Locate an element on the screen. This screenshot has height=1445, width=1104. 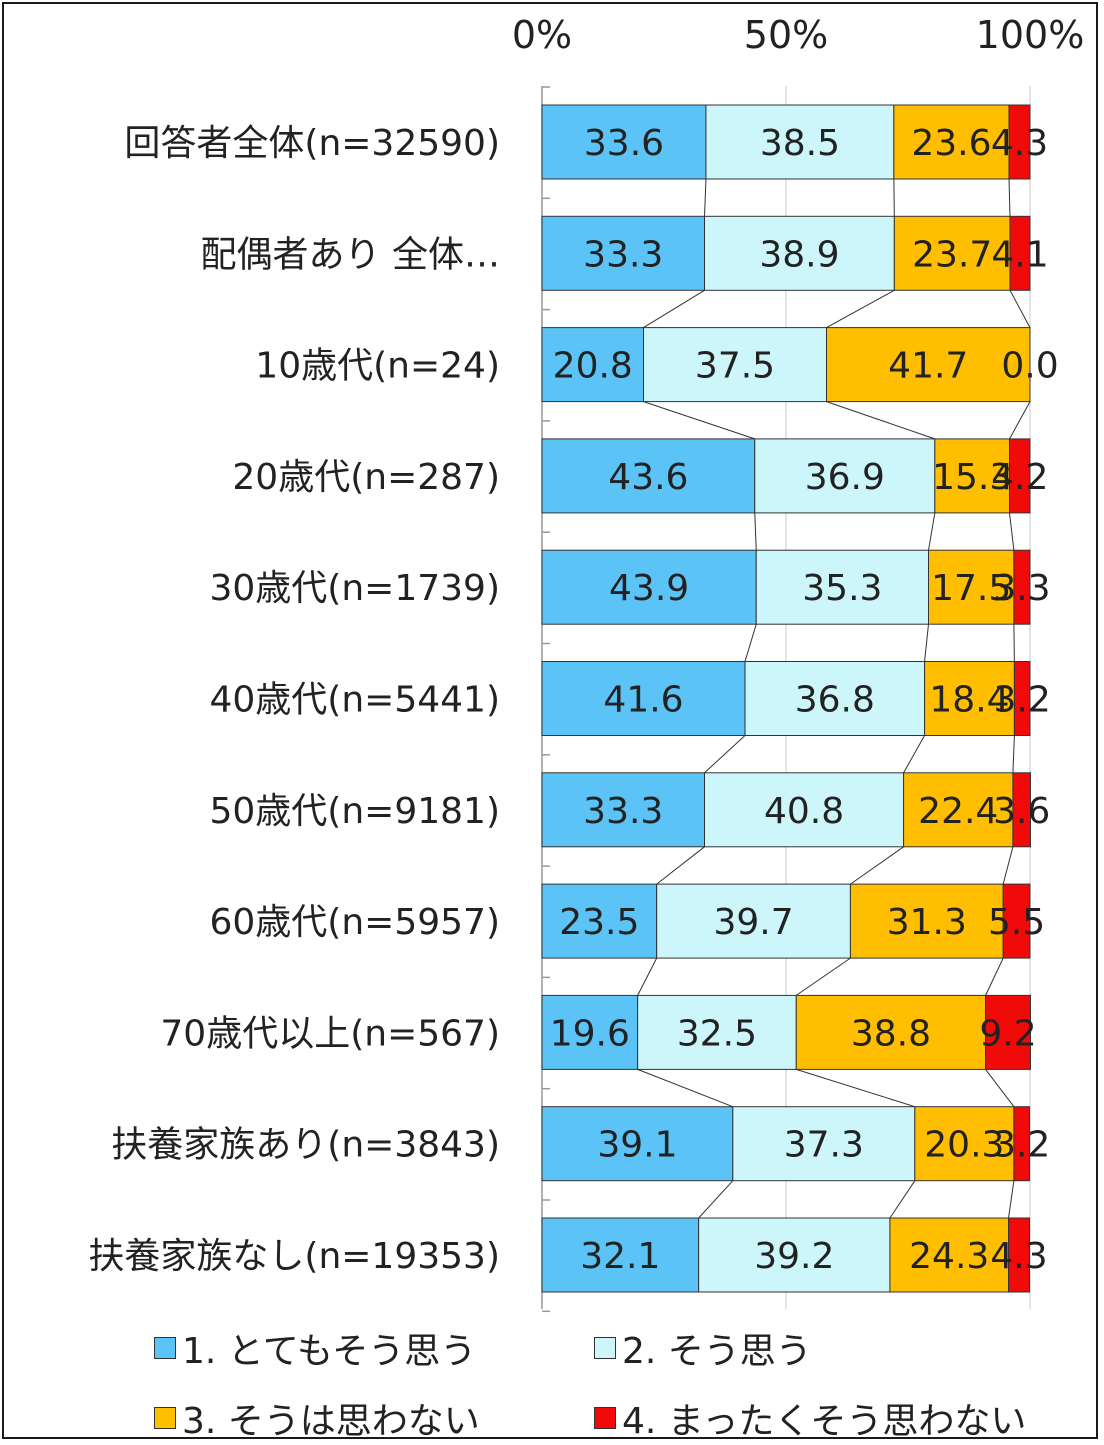
data-label: 37.3 is located at coordinates (824, 1145).